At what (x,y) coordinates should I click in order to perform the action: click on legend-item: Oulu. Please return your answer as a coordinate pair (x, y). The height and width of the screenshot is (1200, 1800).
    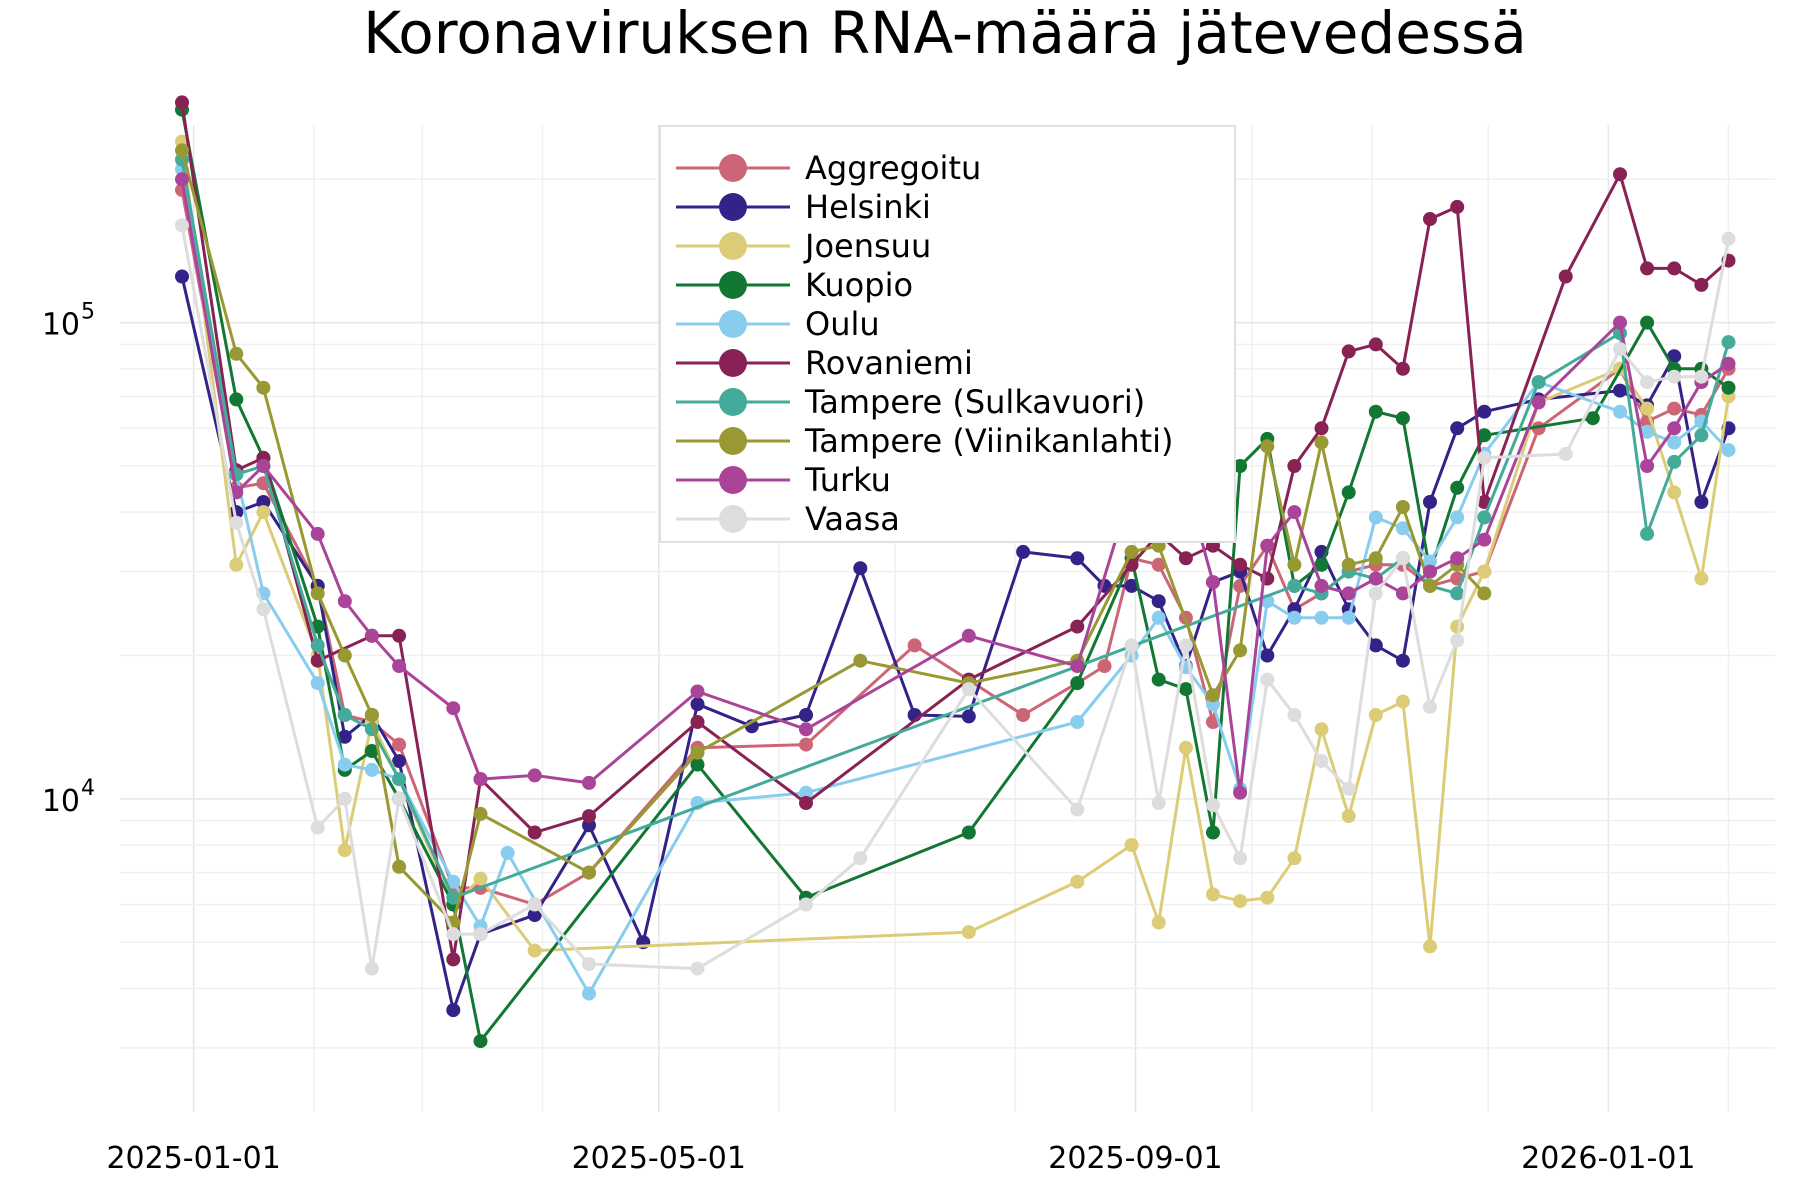
    Looking at the image, I should click on (778, 324).